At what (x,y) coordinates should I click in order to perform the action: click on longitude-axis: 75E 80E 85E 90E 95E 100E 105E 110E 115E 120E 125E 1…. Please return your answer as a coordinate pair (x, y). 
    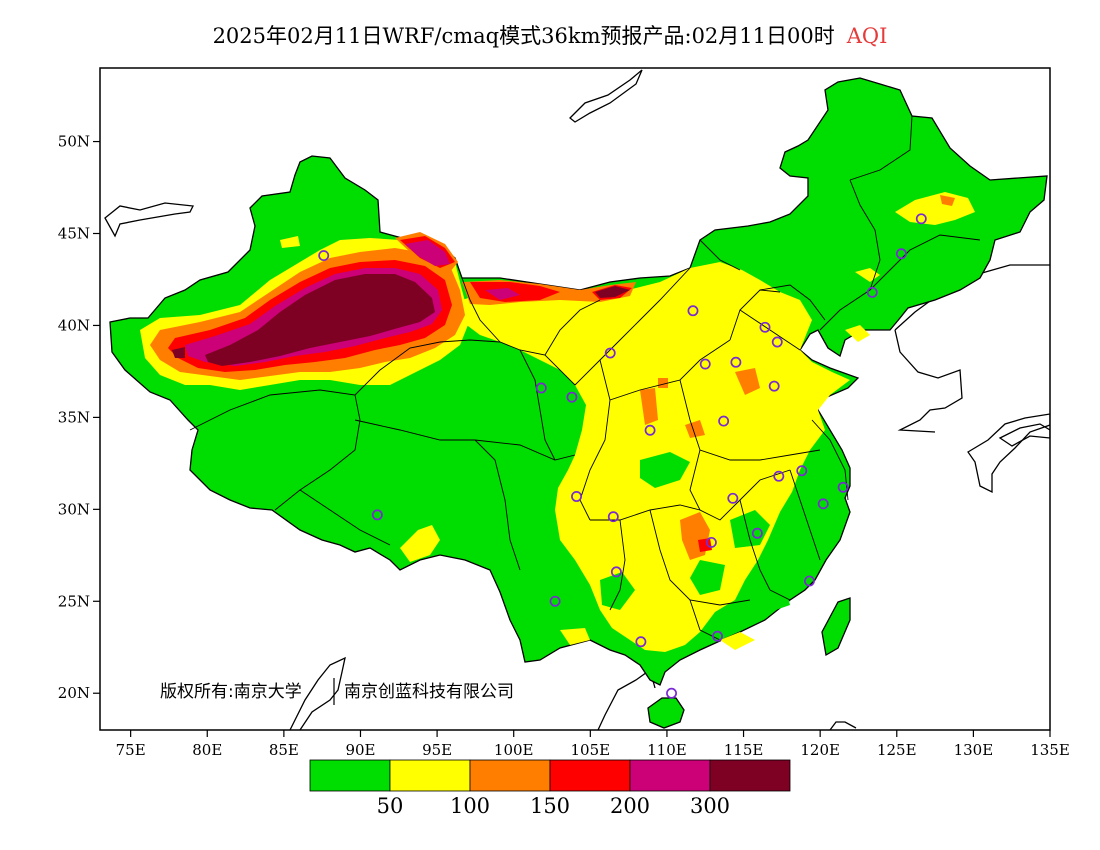
    Looking at the image, I should click on (593, 744).